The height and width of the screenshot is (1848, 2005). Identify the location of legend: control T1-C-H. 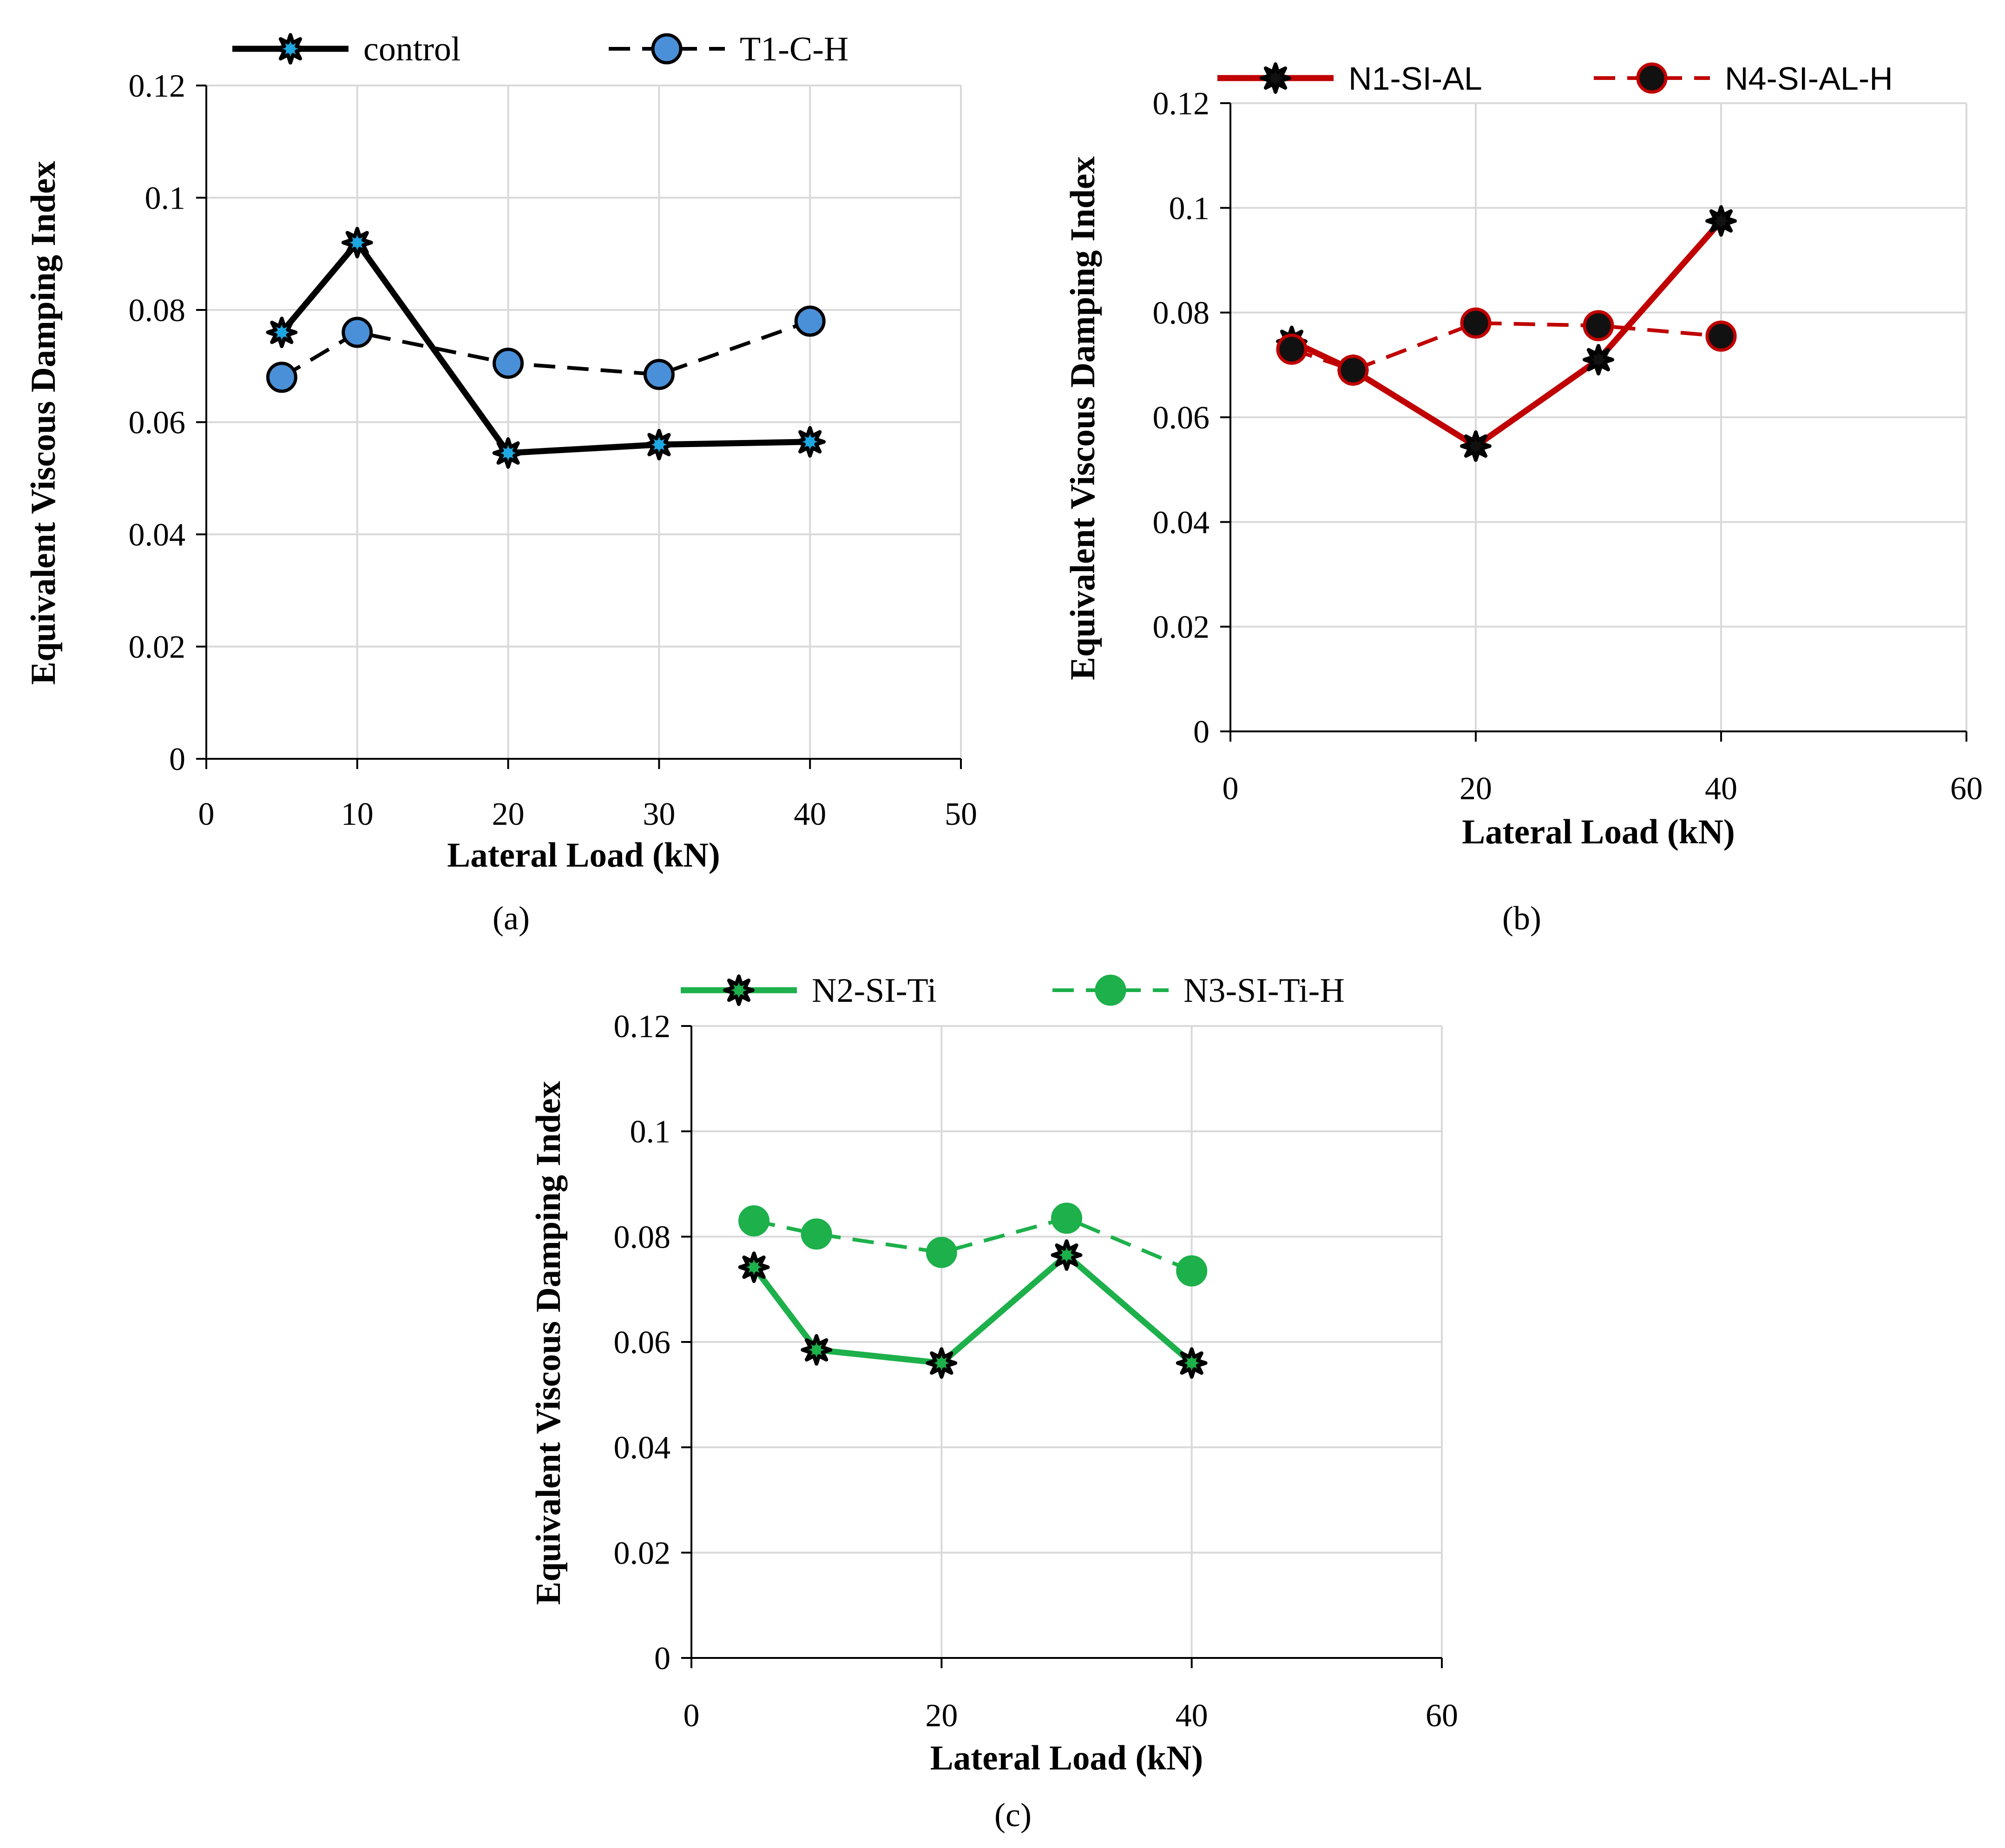
(540, 49).